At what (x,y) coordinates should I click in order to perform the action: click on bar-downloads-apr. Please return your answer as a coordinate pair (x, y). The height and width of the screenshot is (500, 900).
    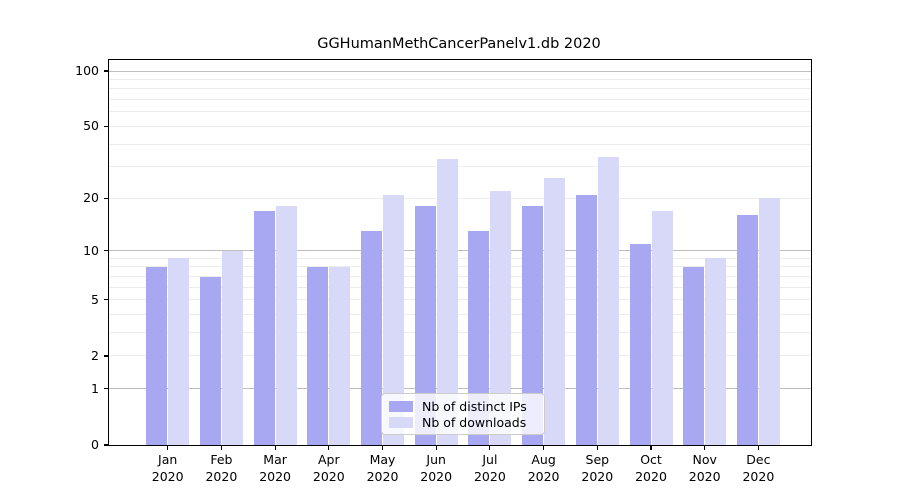
    Looking at the image, I should click on (340, 355).